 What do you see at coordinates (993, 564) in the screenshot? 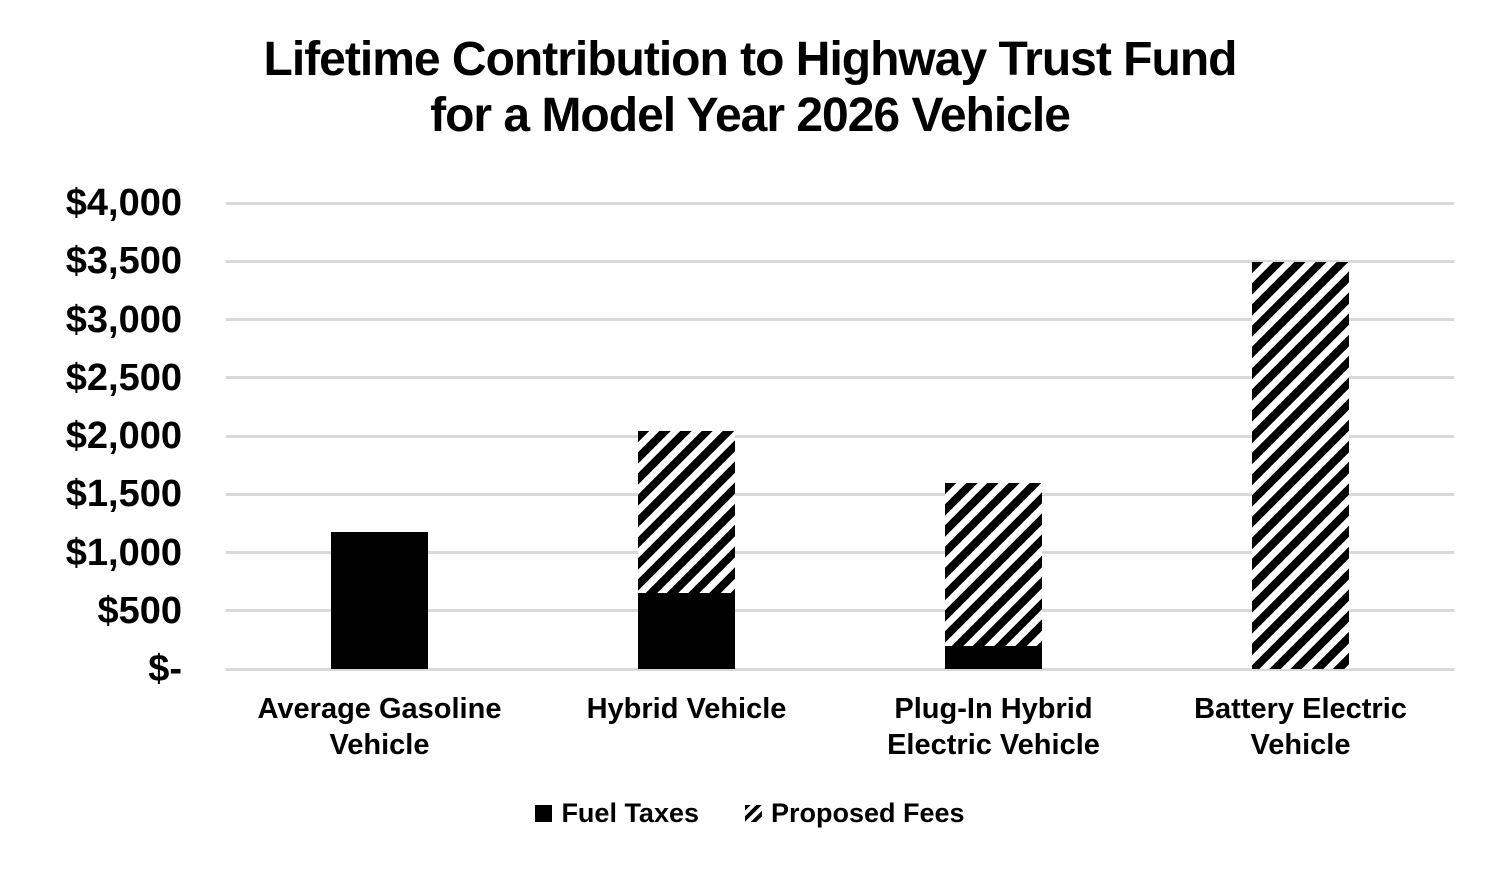
I see `bar-segment-plug-in-hybrid-proposed-fees` at bounding box center [993, 564].